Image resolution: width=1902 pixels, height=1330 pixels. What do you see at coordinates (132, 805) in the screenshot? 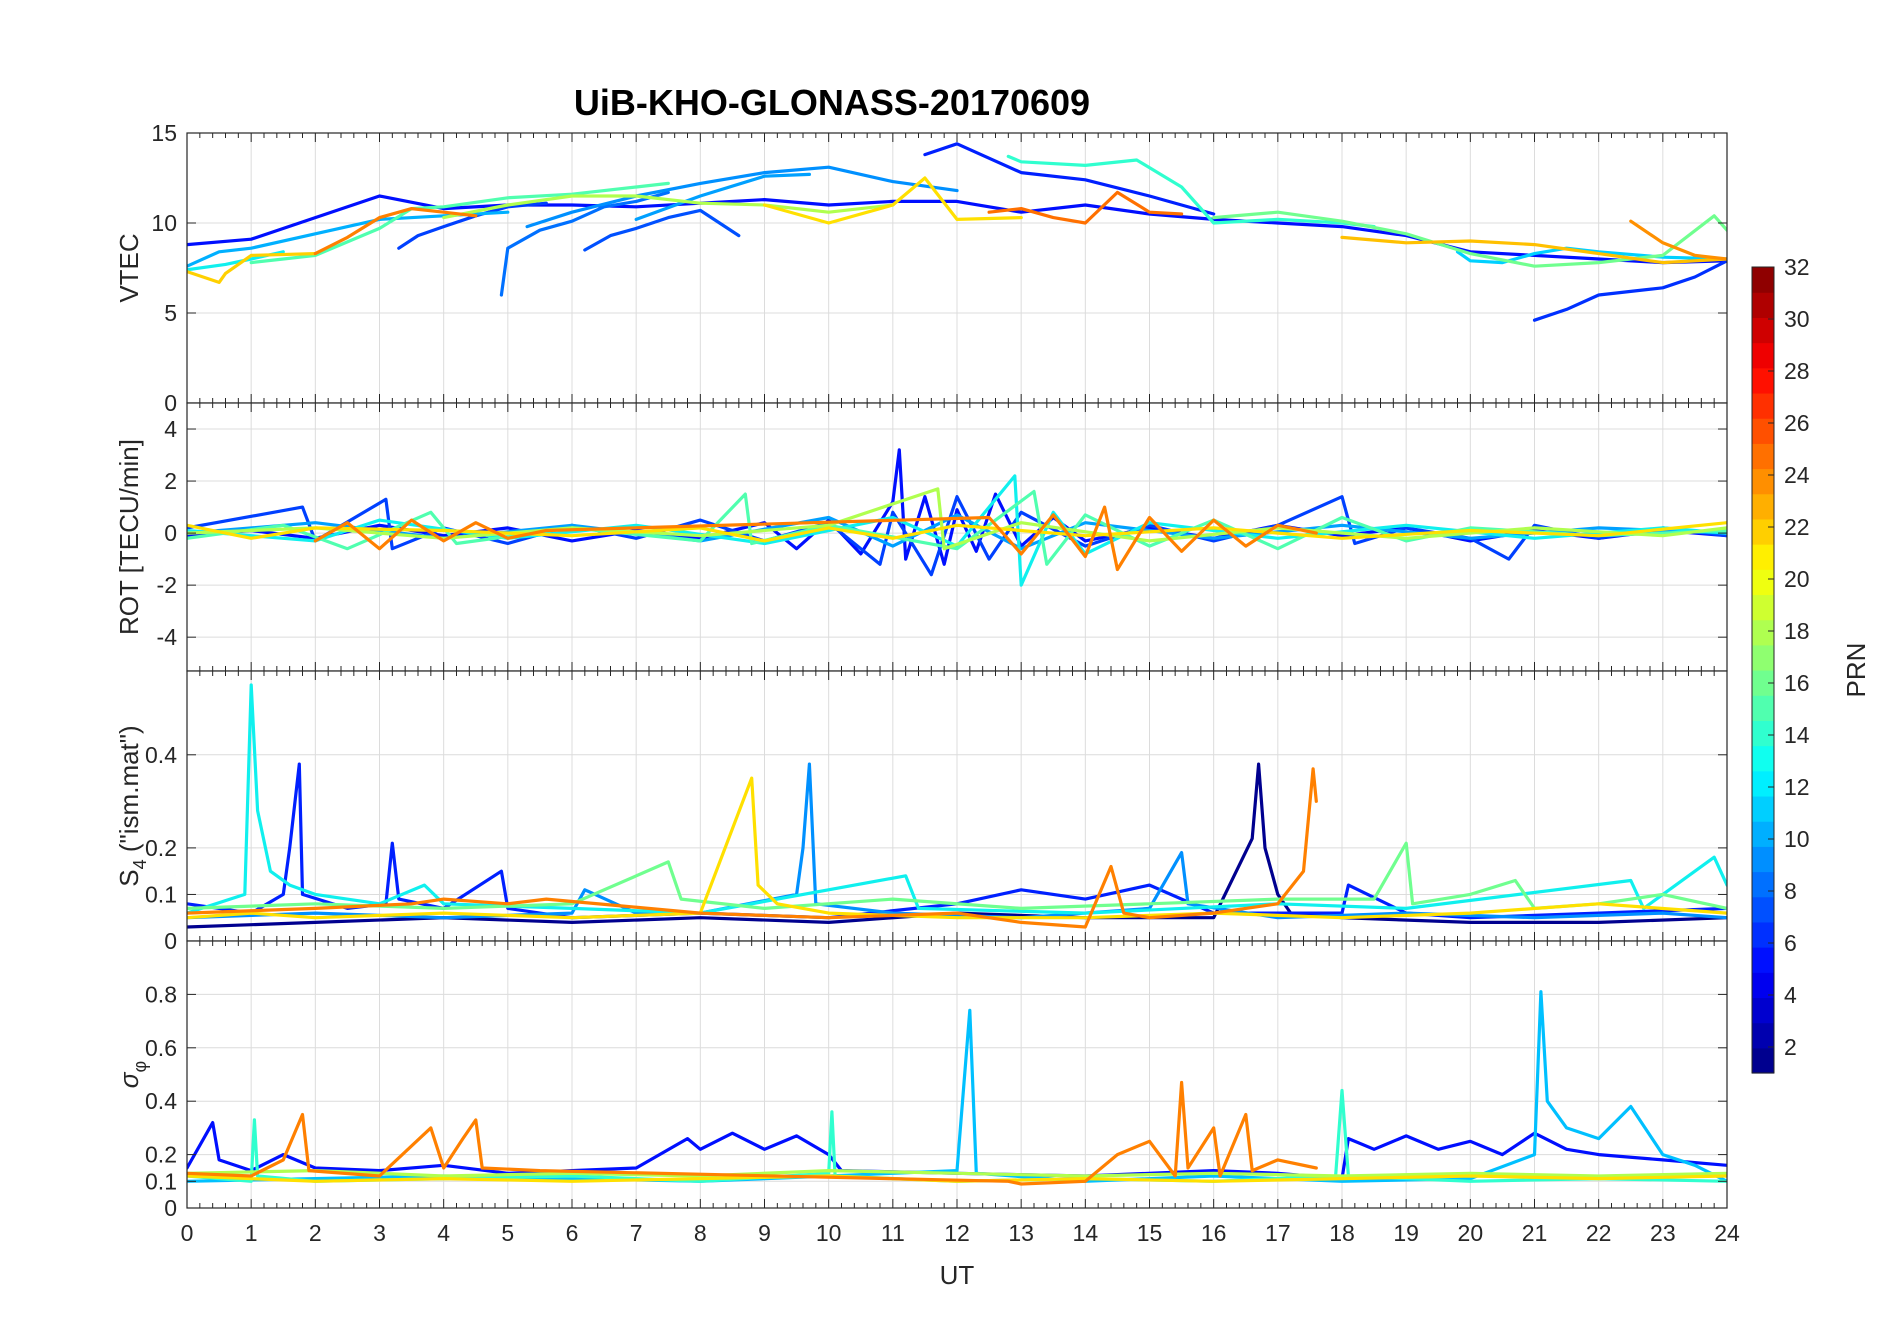
I see `y-axis-label: S4 ("ism.mat")` at bounding box center [132, 805].